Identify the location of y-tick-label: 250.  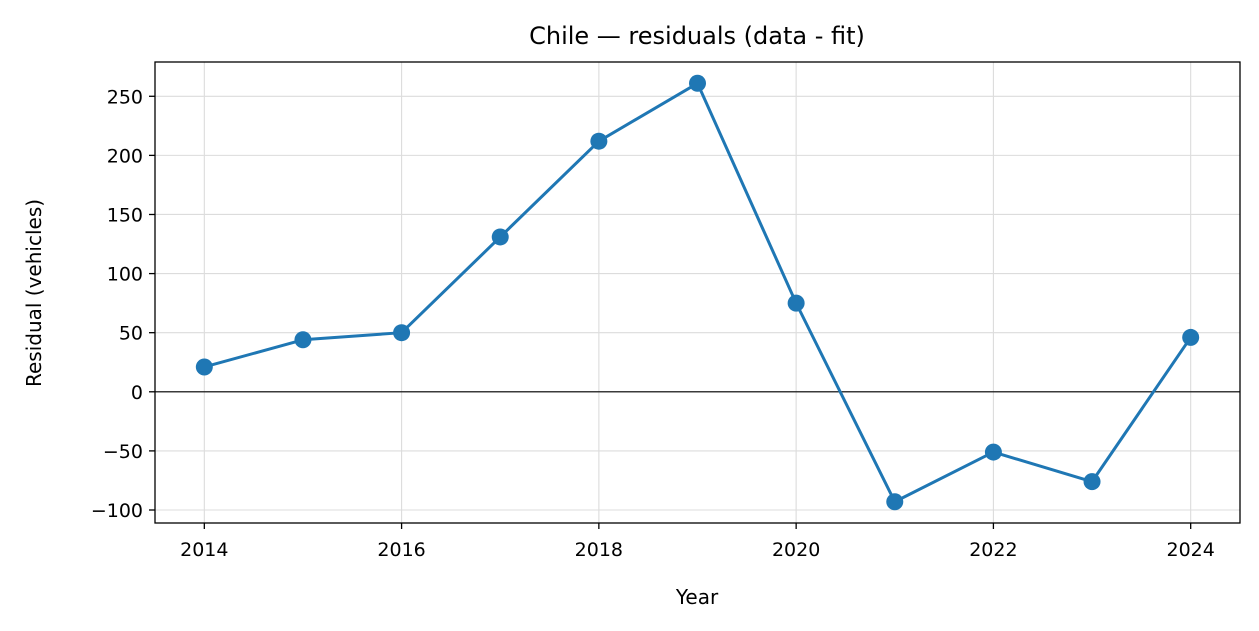
(125, 97).